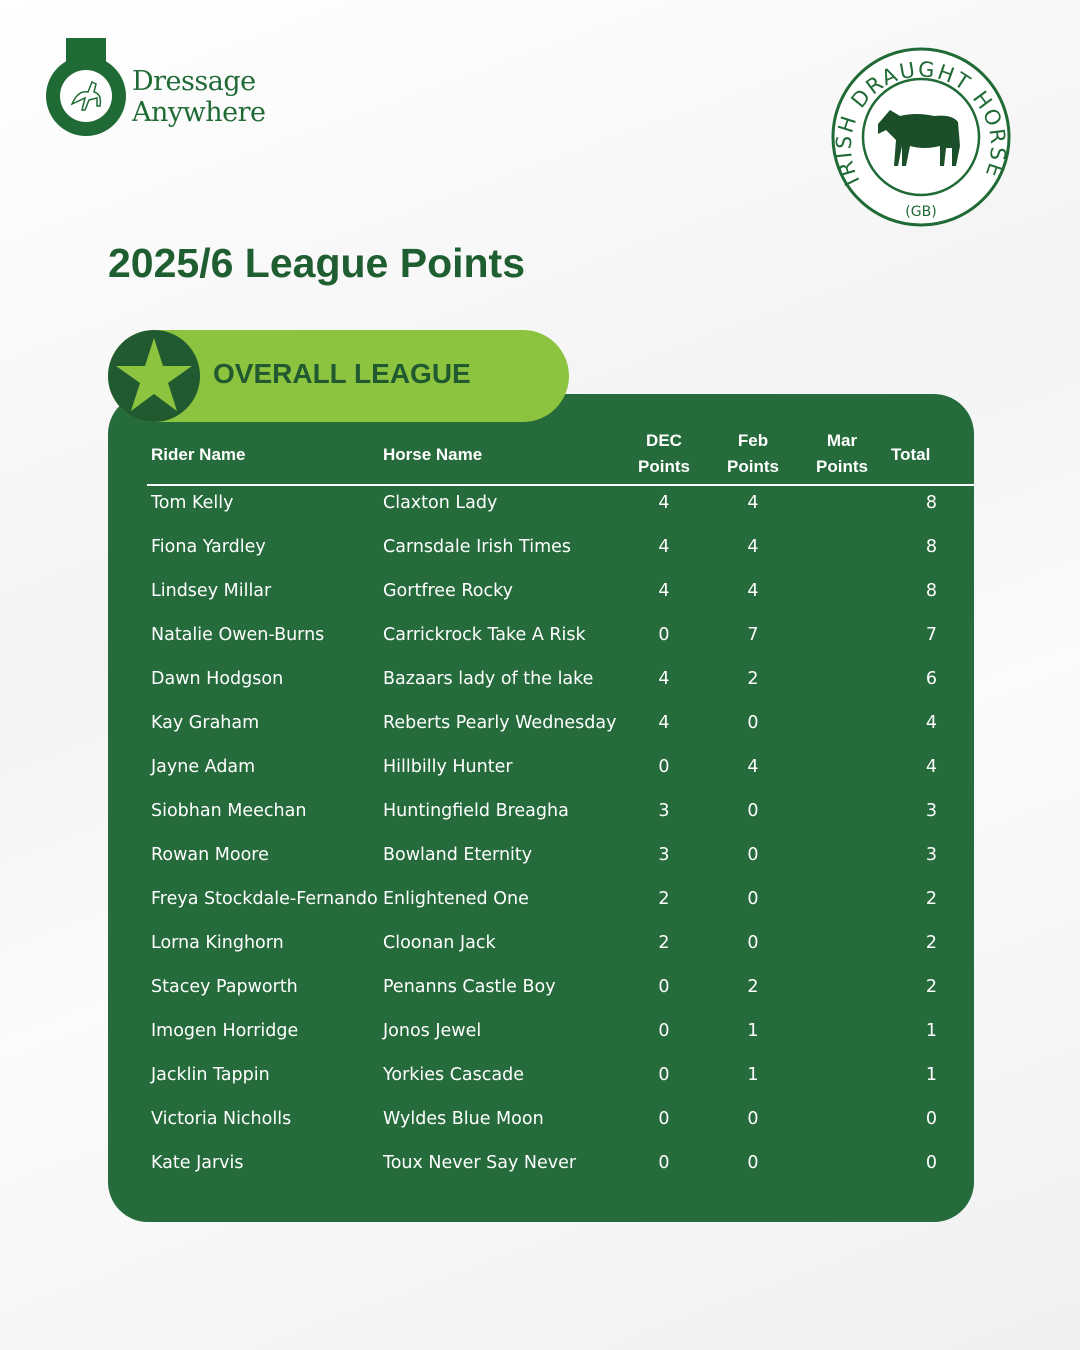 This screenshot has width=1080, height=1350. I want to click on cell-horse: Gortfree Rocky, so click(448, 591).